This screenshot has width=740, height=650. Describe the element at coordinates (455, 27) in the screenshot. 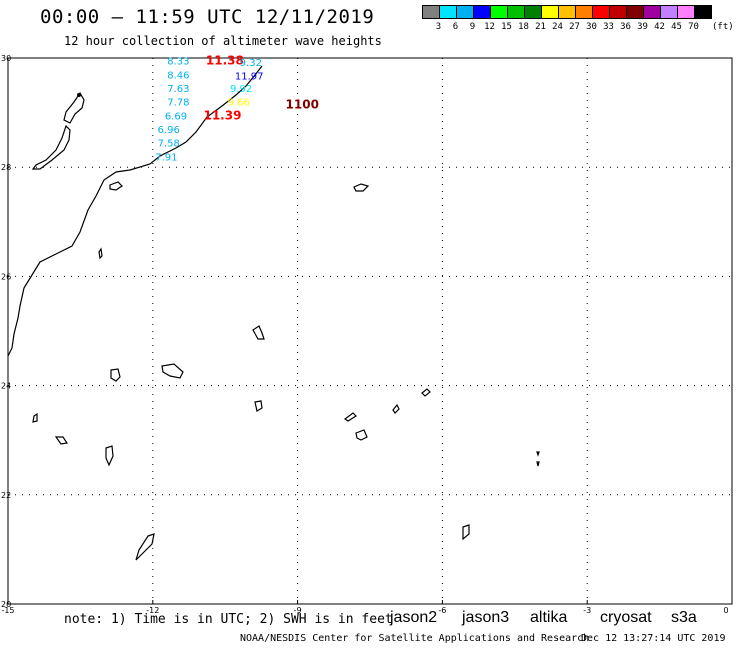

I see `color-scale-label: 6` at that location.